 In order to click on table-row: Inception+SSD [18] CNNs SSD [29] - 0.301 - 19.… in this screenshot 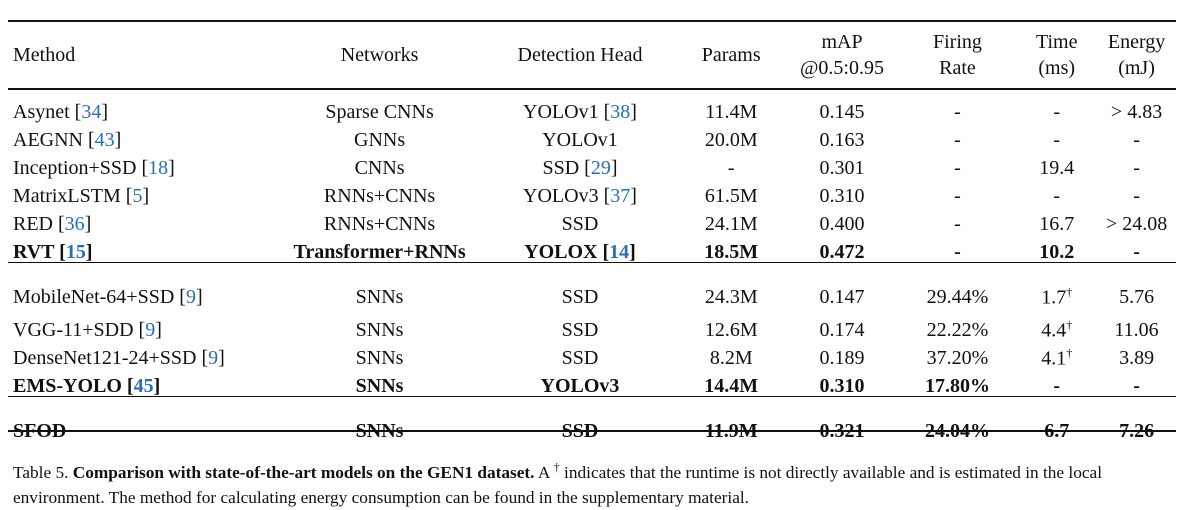, I will do `click(592, 168)`.